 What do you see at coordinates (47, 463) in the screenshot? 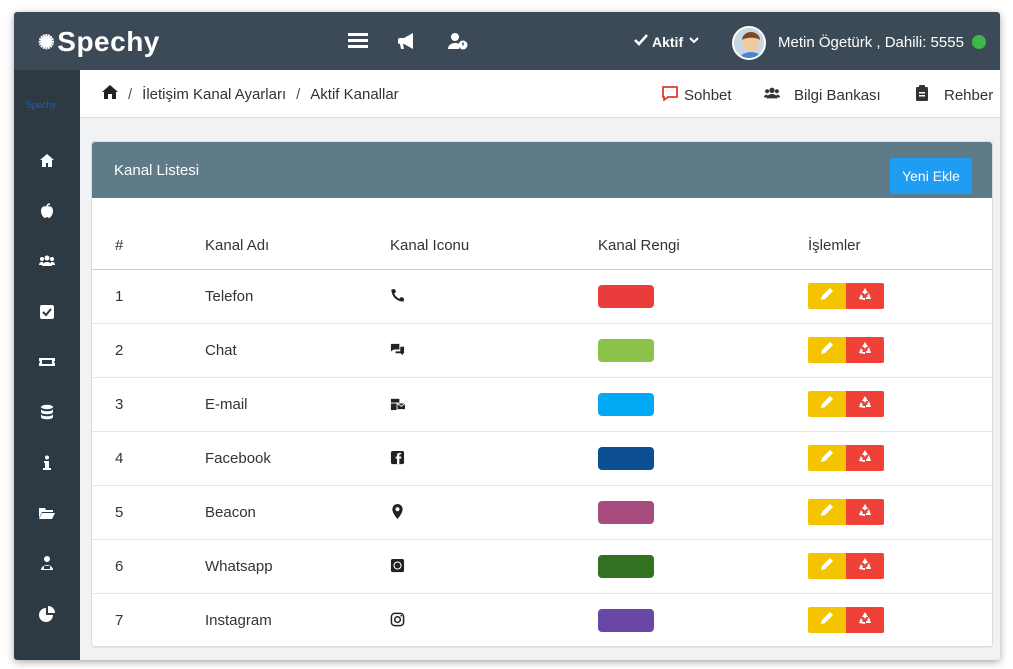
I see `info-icon` at bounding box center [47, 463].